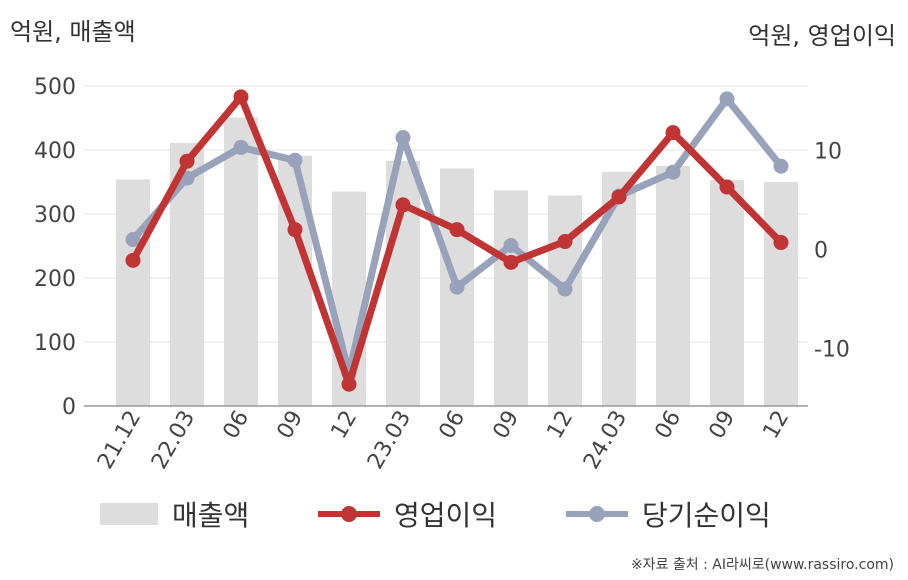  Describe the element at coordinates (832, 350) in the screenshot. I see `right-tick-label: -10` at that location.